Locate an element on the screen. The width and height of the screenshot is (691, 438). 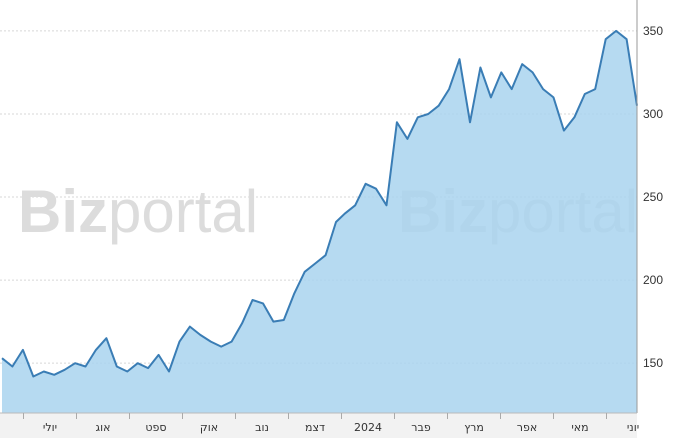
watermark-bold: Biz is located at coordinates (63, 211).